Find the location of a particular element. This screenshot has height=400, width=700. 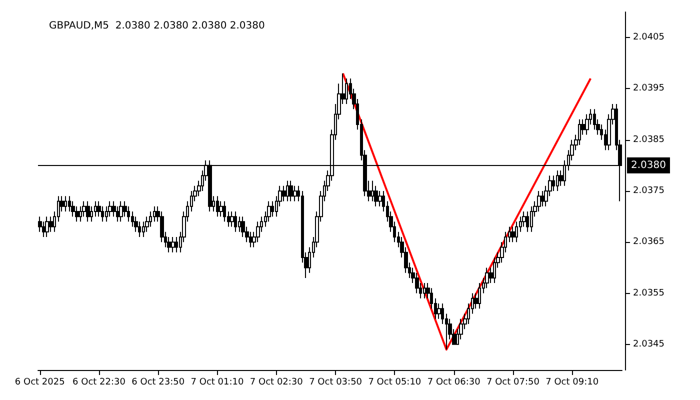

x-tick-label: 6 Oct 2025 is located at coordinates (39, 383).